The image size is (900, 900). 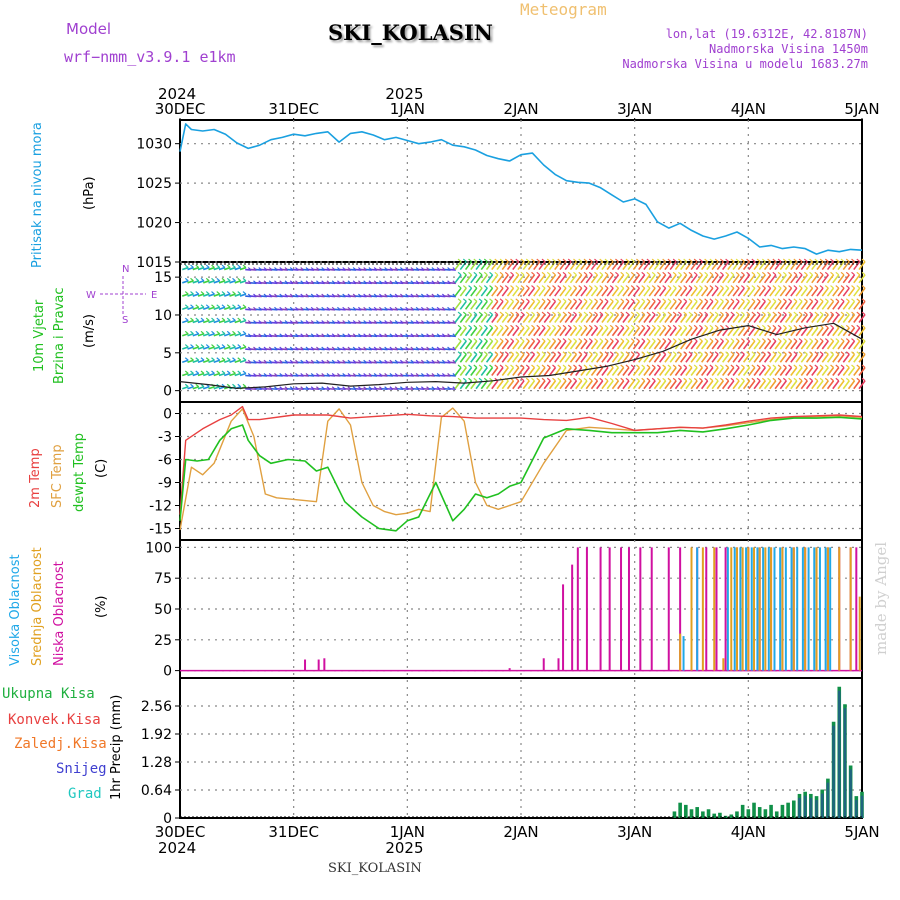 What do you see at coordinates (833, 771) in the screenshot?
I see `snow-bar` at bounding box center [833, 771].